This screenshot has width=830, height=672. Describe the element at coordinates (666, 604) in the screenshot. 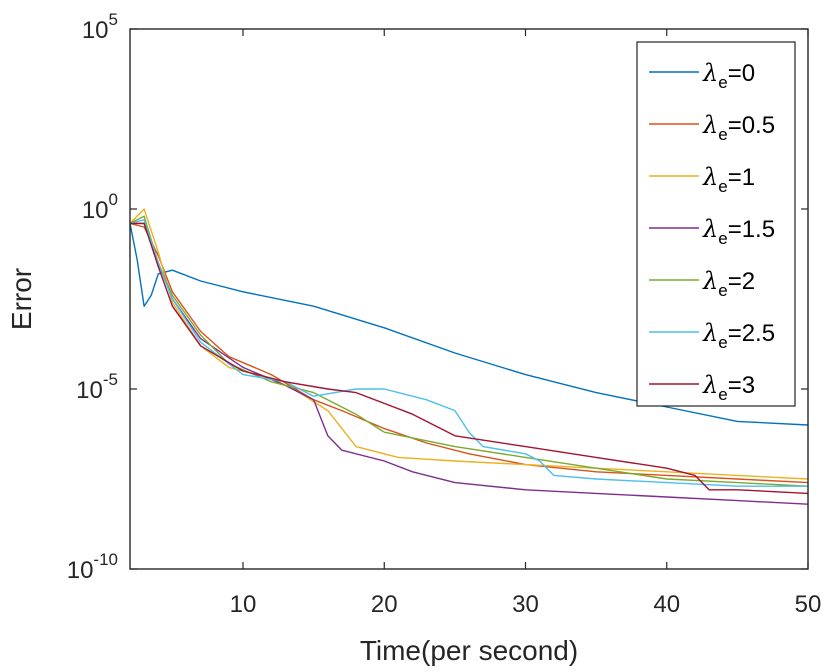

I see `x-tick-label: 40` at that location.